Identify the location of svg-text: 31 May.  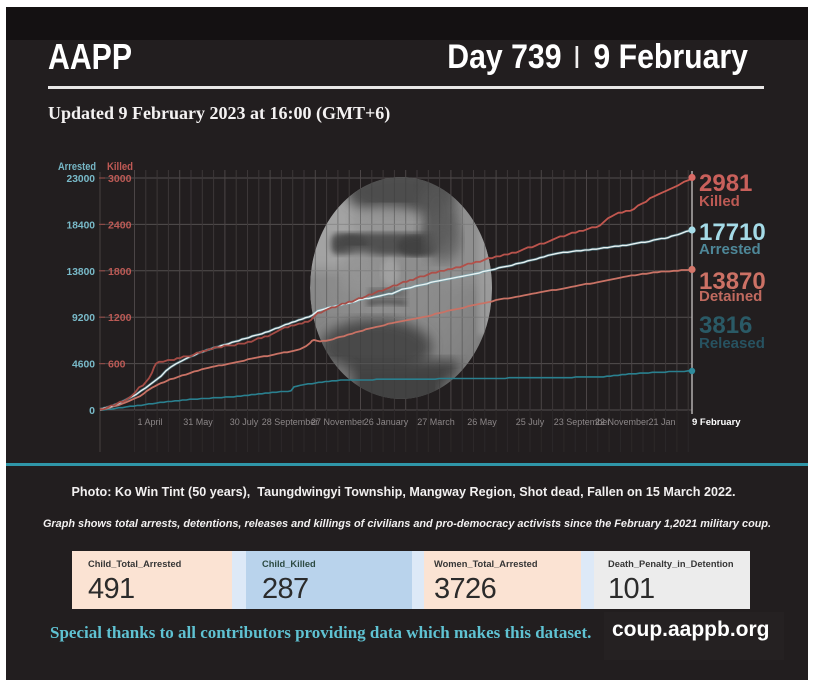
(198, 422).